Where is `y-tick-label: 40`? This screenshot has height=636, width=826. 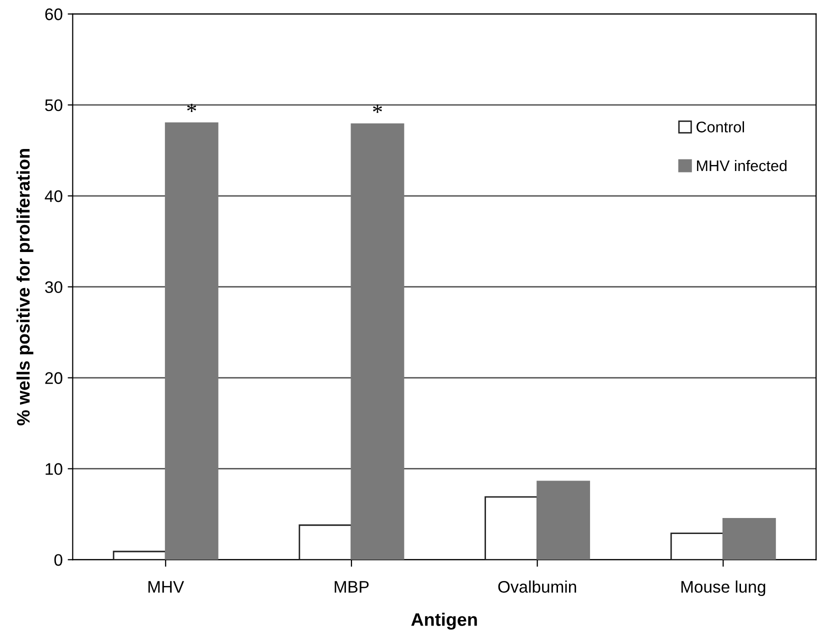
y-tick-label: 40 is located at coordinates (53, 196).